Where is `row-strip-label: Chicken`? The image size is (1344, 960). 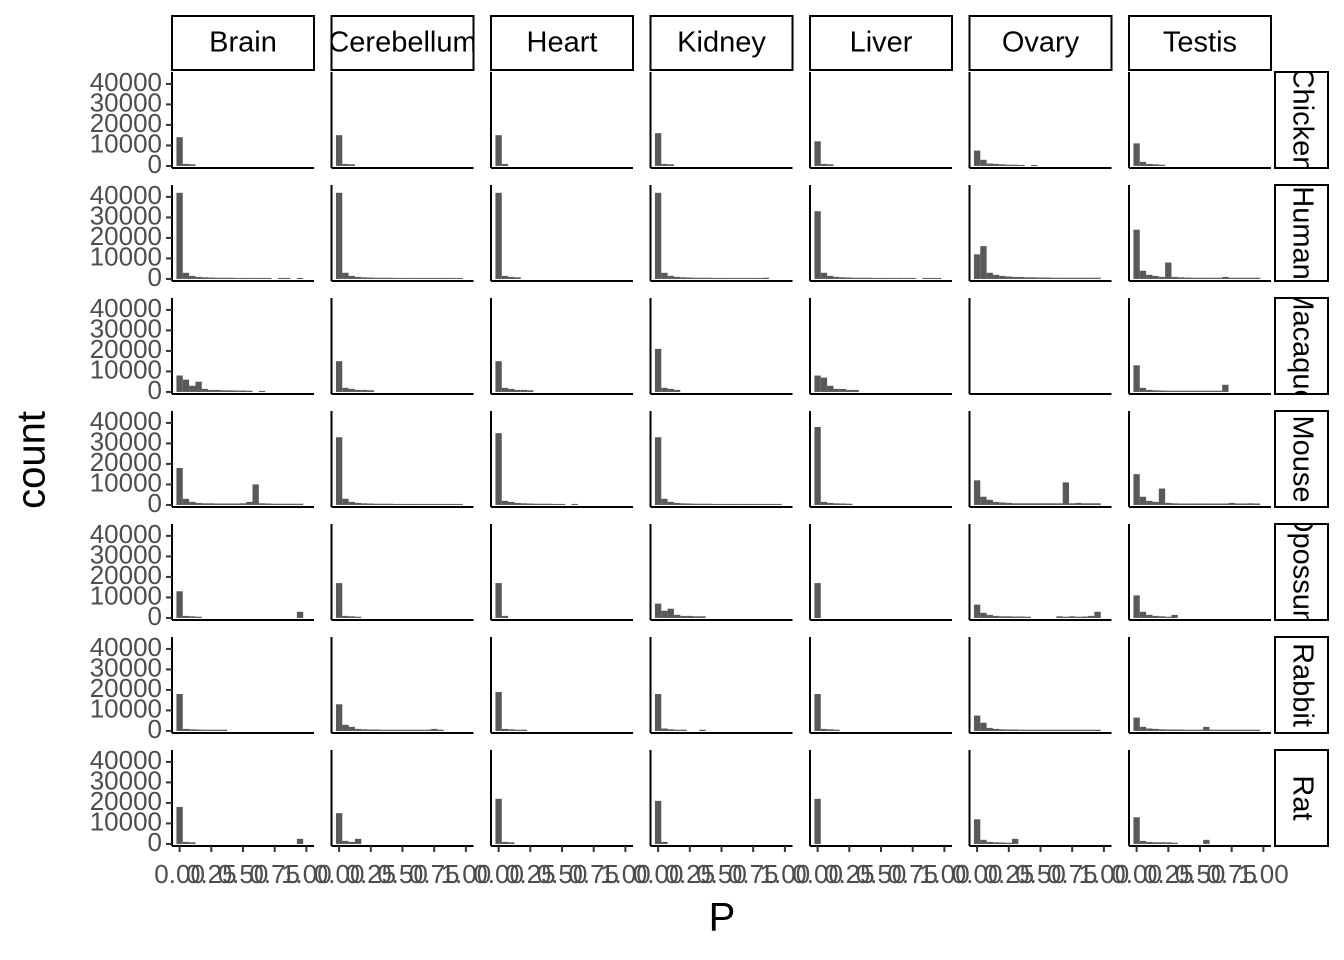
row-strip-label: Chicken is located at coordinates (1302, 120).